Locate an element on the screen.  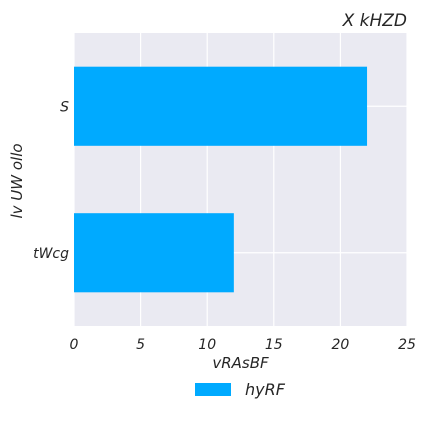
x-tick-label: 25 is located at coordinates (407, 345).